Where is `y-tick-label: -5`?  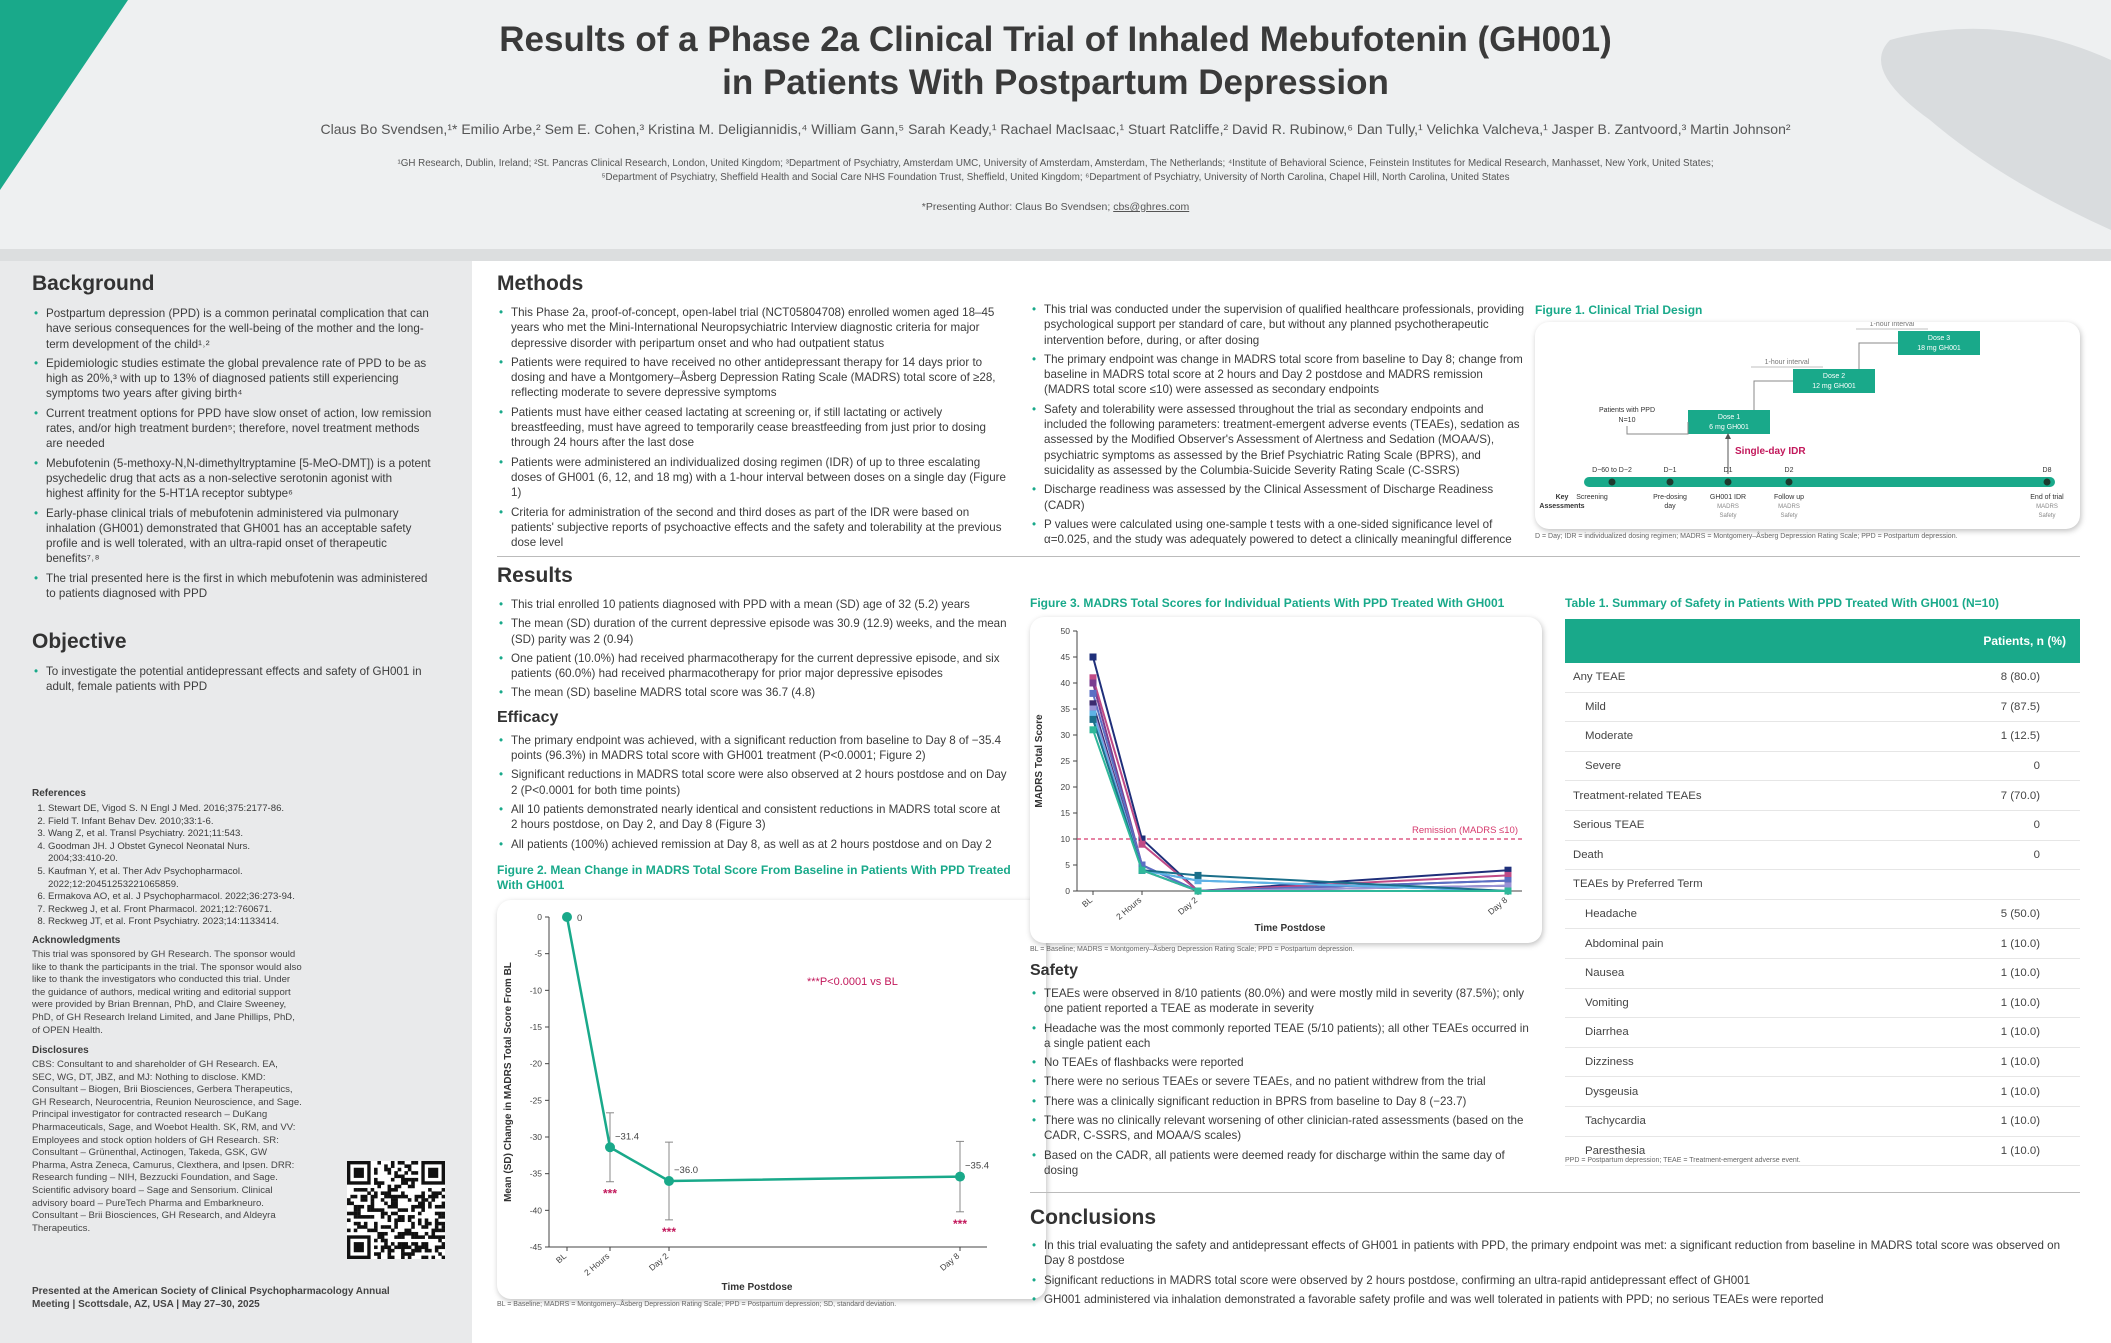
y-tick-label: -5 is located at coordinates (538, 954).